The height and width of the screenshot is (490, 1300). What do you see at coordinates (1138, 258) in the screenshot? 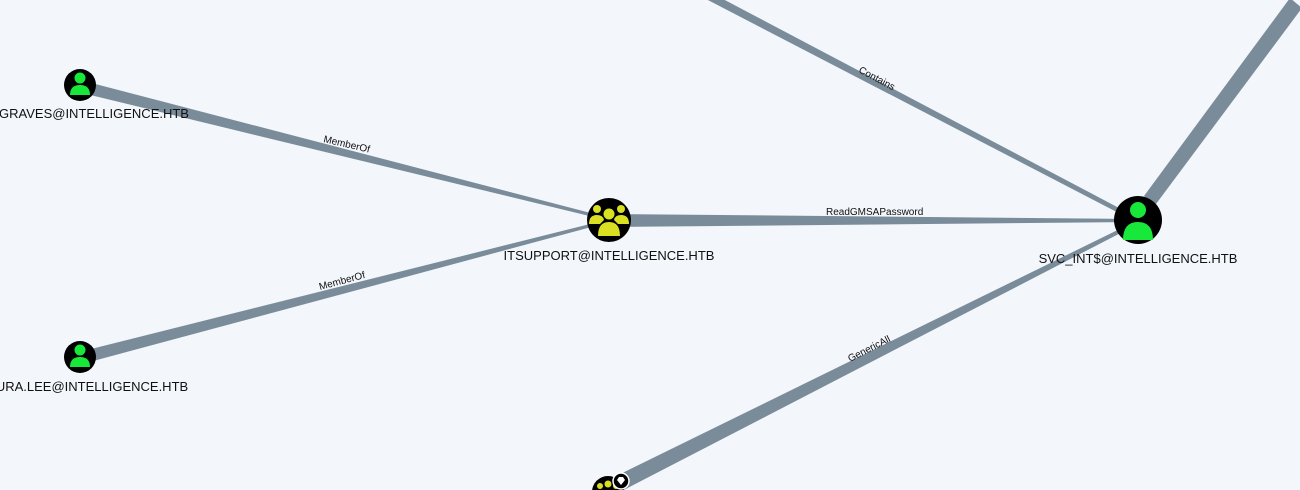
I see `node-label-svcint: SVC_INT$@INTELLIGENCE.HTB` at bounding box center [1138, 258].